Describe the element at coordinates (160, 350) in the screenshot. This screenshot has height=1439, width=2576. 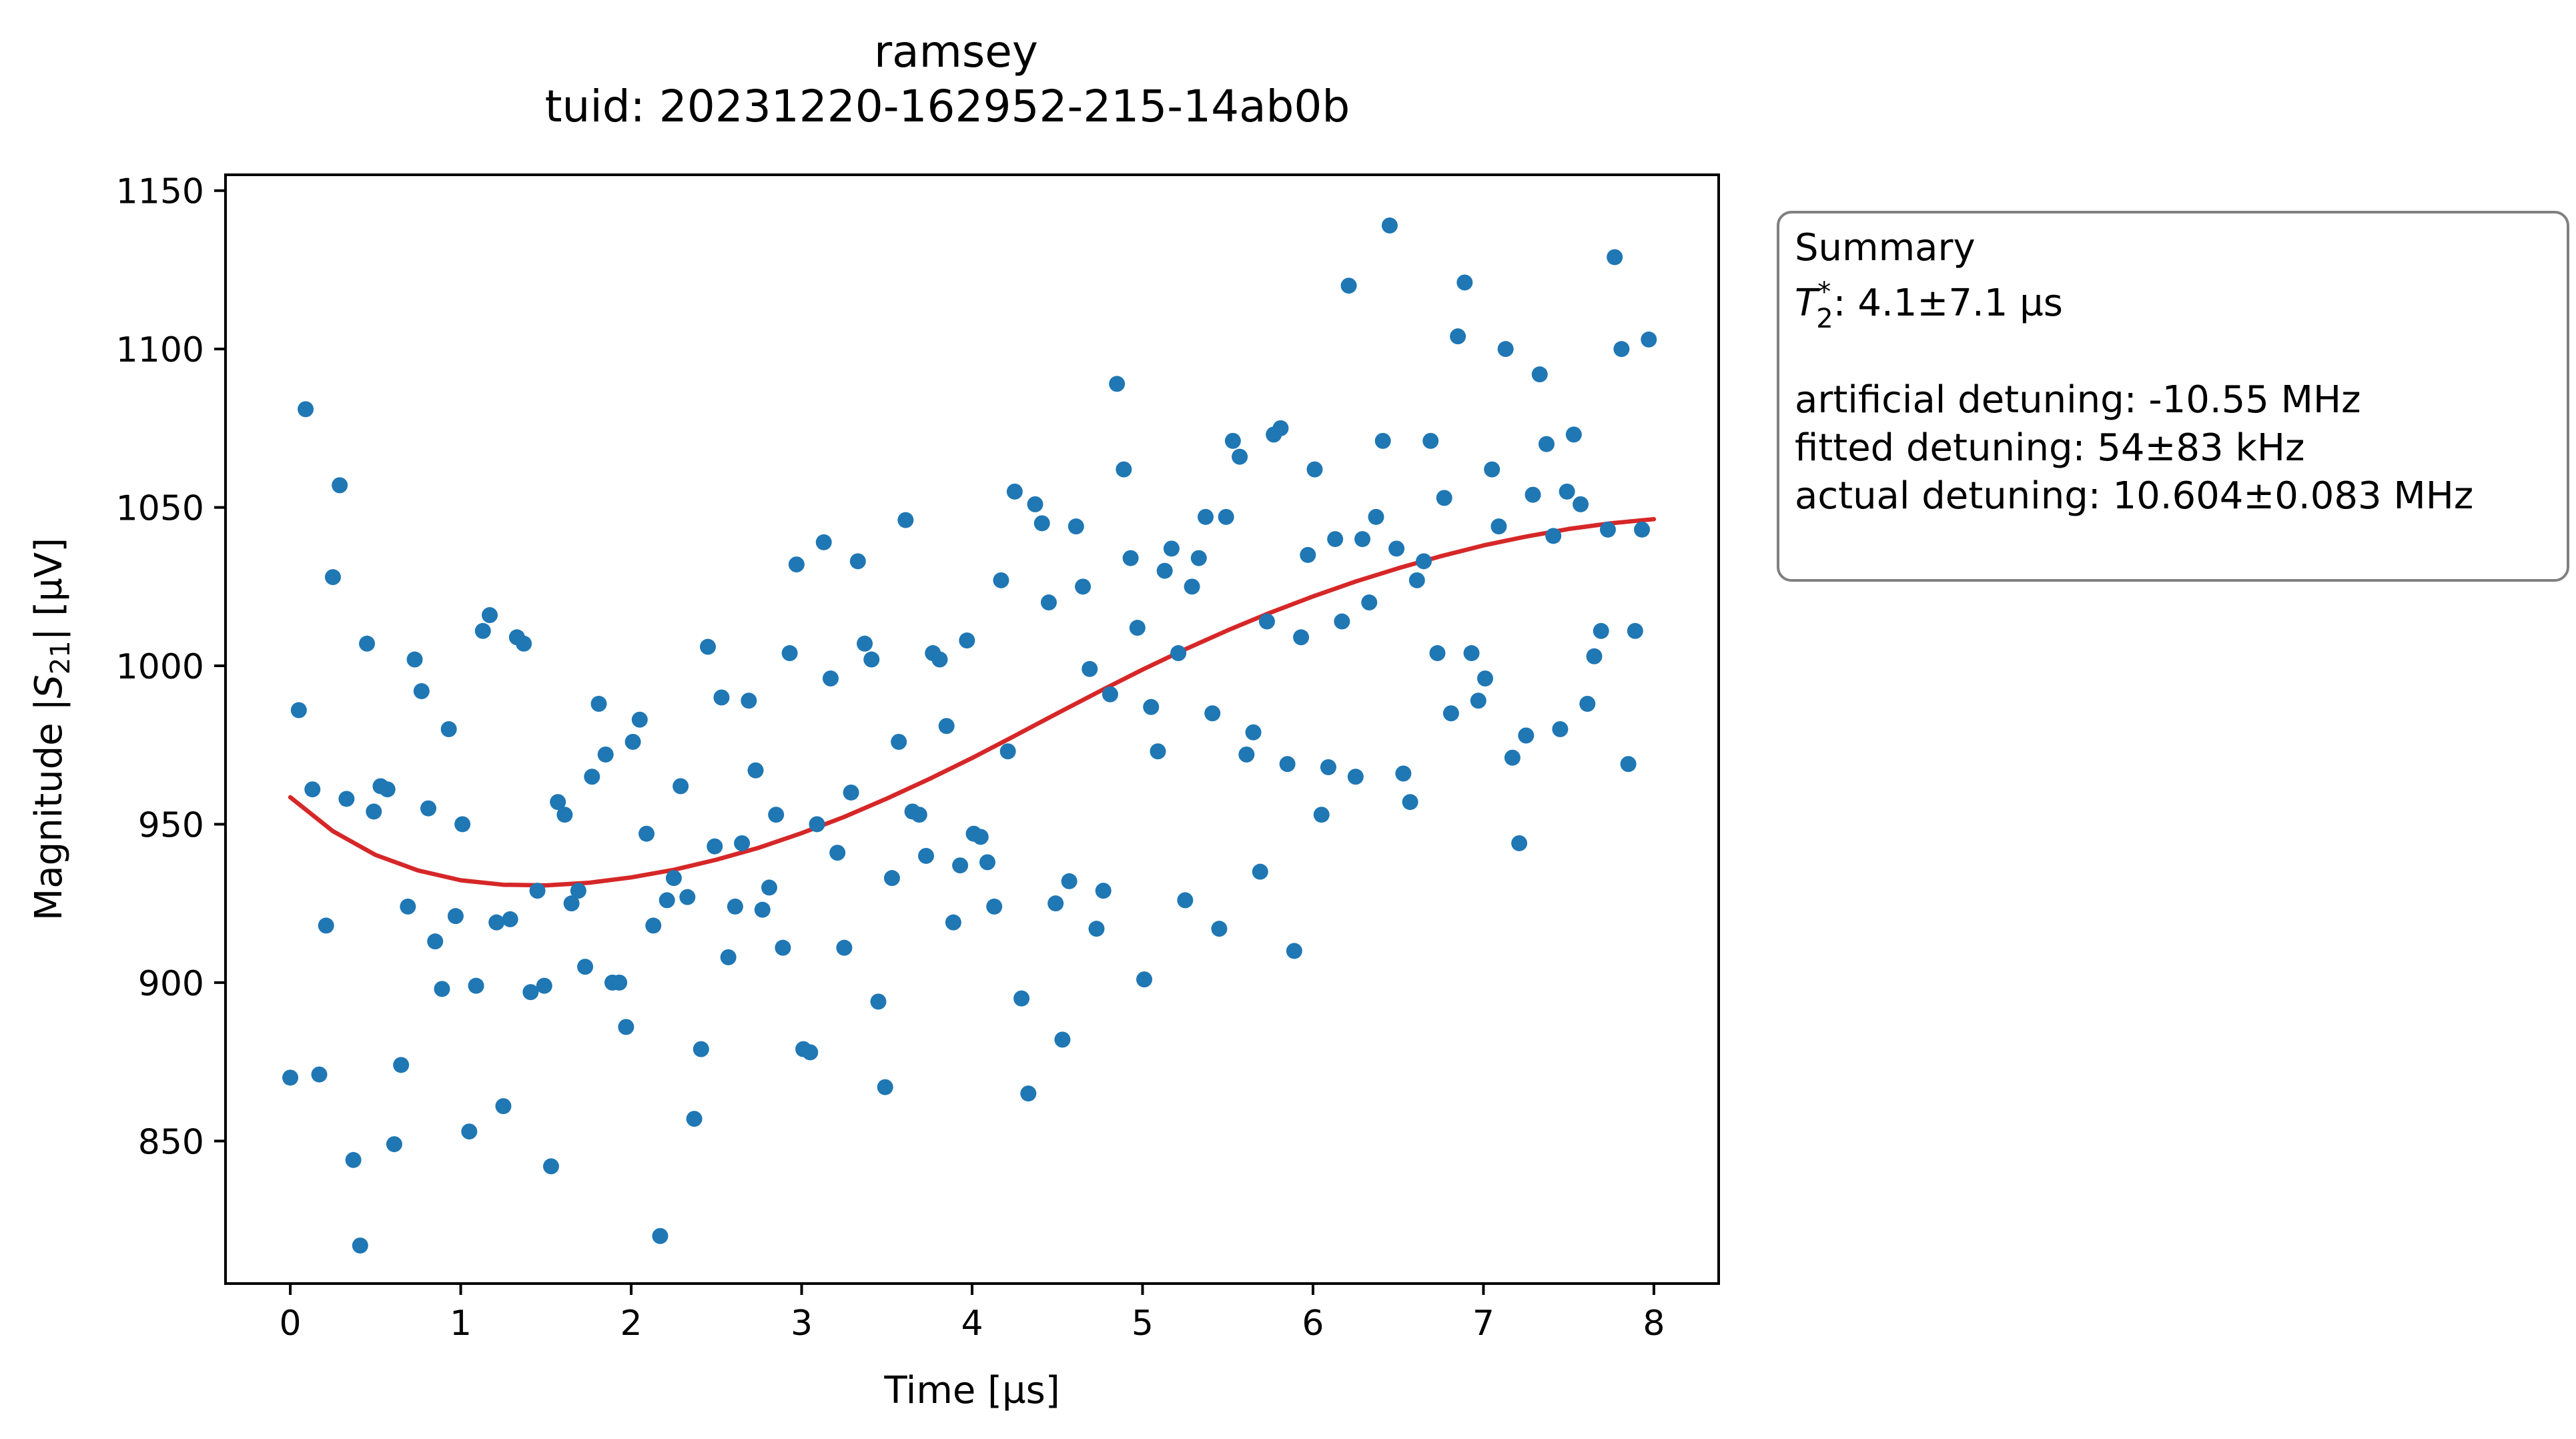
I see `y-tick-label: 1100` at that location.